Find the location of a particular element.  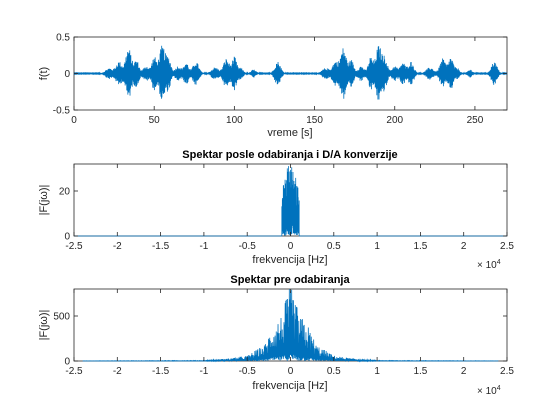

time-x-tick-label: 250 is located at coordinates (475, 120).